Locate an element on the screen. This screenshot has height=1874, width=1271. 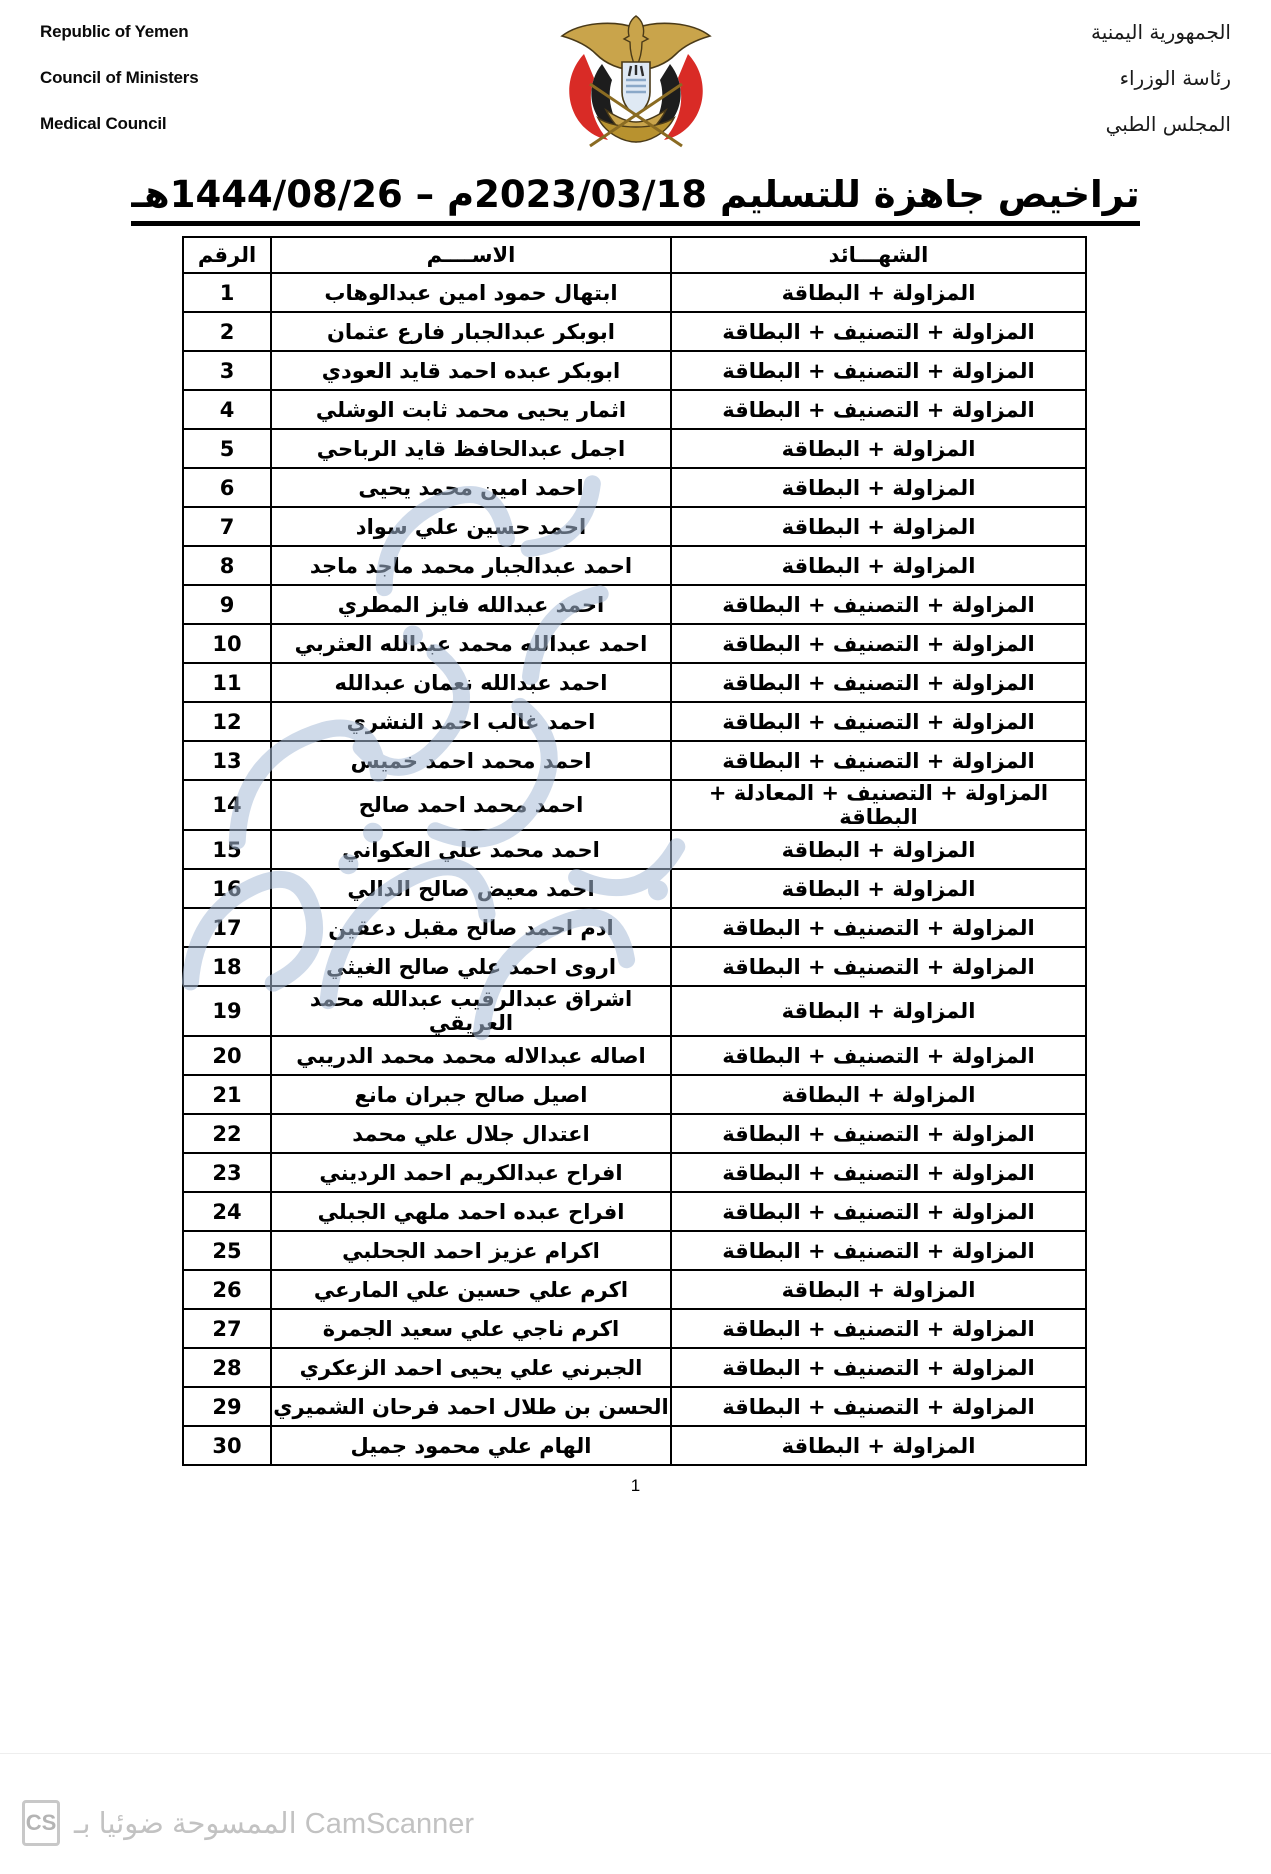
cell-number: 23 is located at coordinates (227, 1173).